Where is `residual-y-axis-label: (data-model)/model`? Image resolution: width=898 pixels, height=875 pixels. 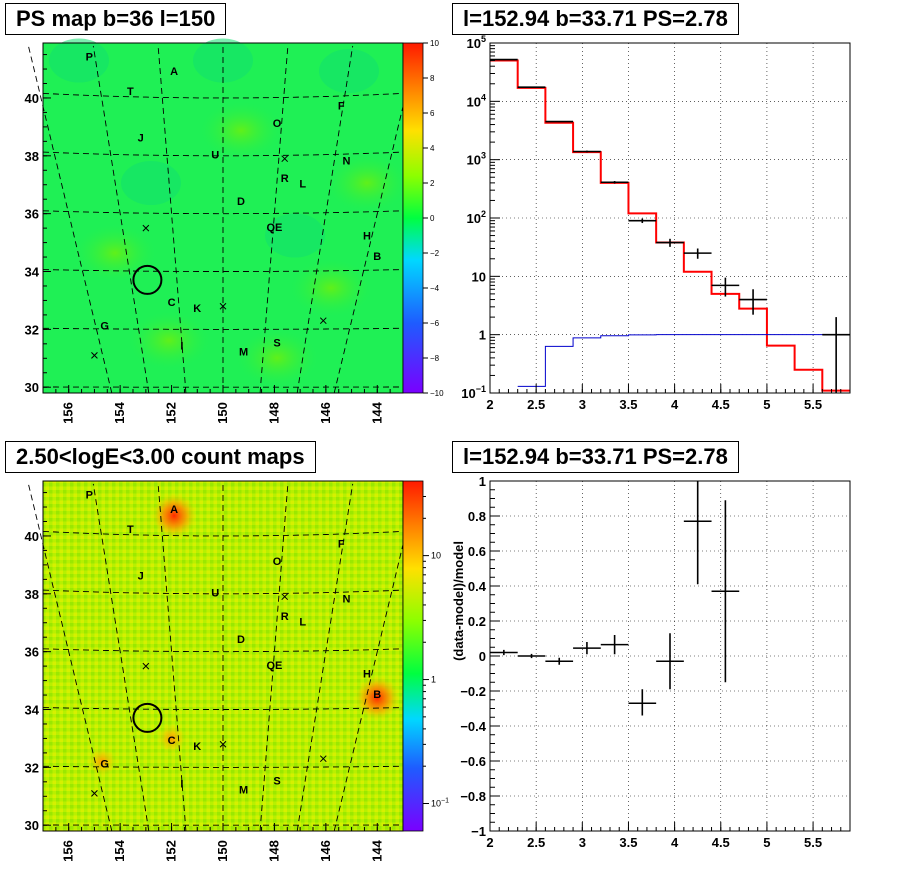
residual-y-axis-label: (data-model)/model is located at coordinates (458, 601).